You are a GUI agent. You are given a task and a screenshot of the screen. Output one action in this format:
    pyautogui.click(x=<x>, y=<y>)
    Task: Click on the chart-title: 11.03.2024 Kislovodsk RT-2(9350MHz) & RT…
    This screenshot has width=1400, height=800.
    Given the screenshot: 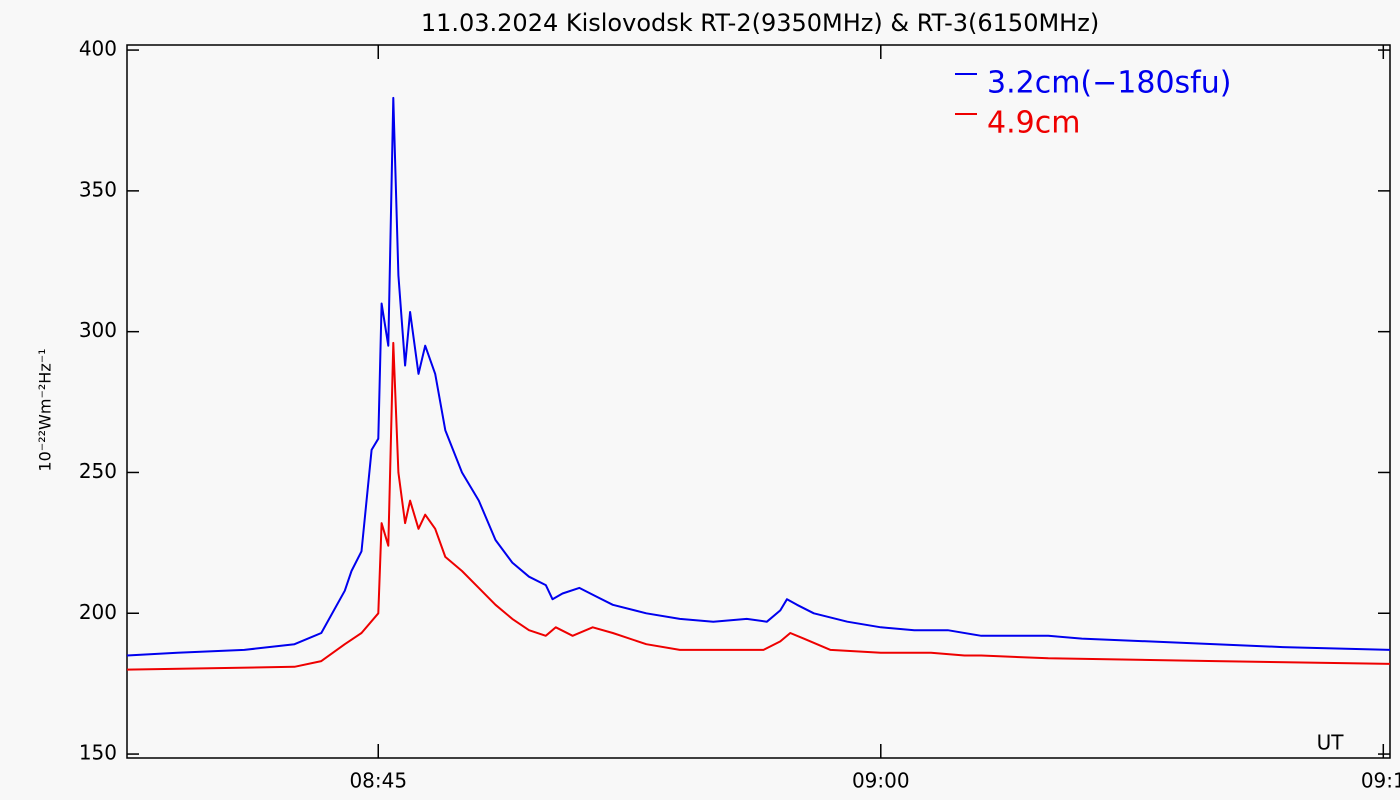 What is the action you would take?
    pyautogui.click(x=760, y=23)
    